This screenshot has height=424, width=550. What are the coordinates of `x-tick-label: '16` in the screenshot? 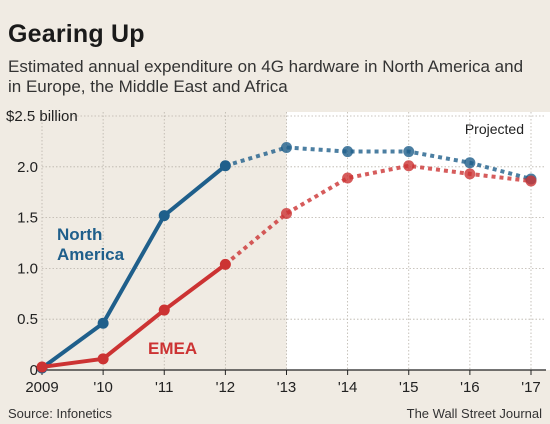 It's located at (470, 387).